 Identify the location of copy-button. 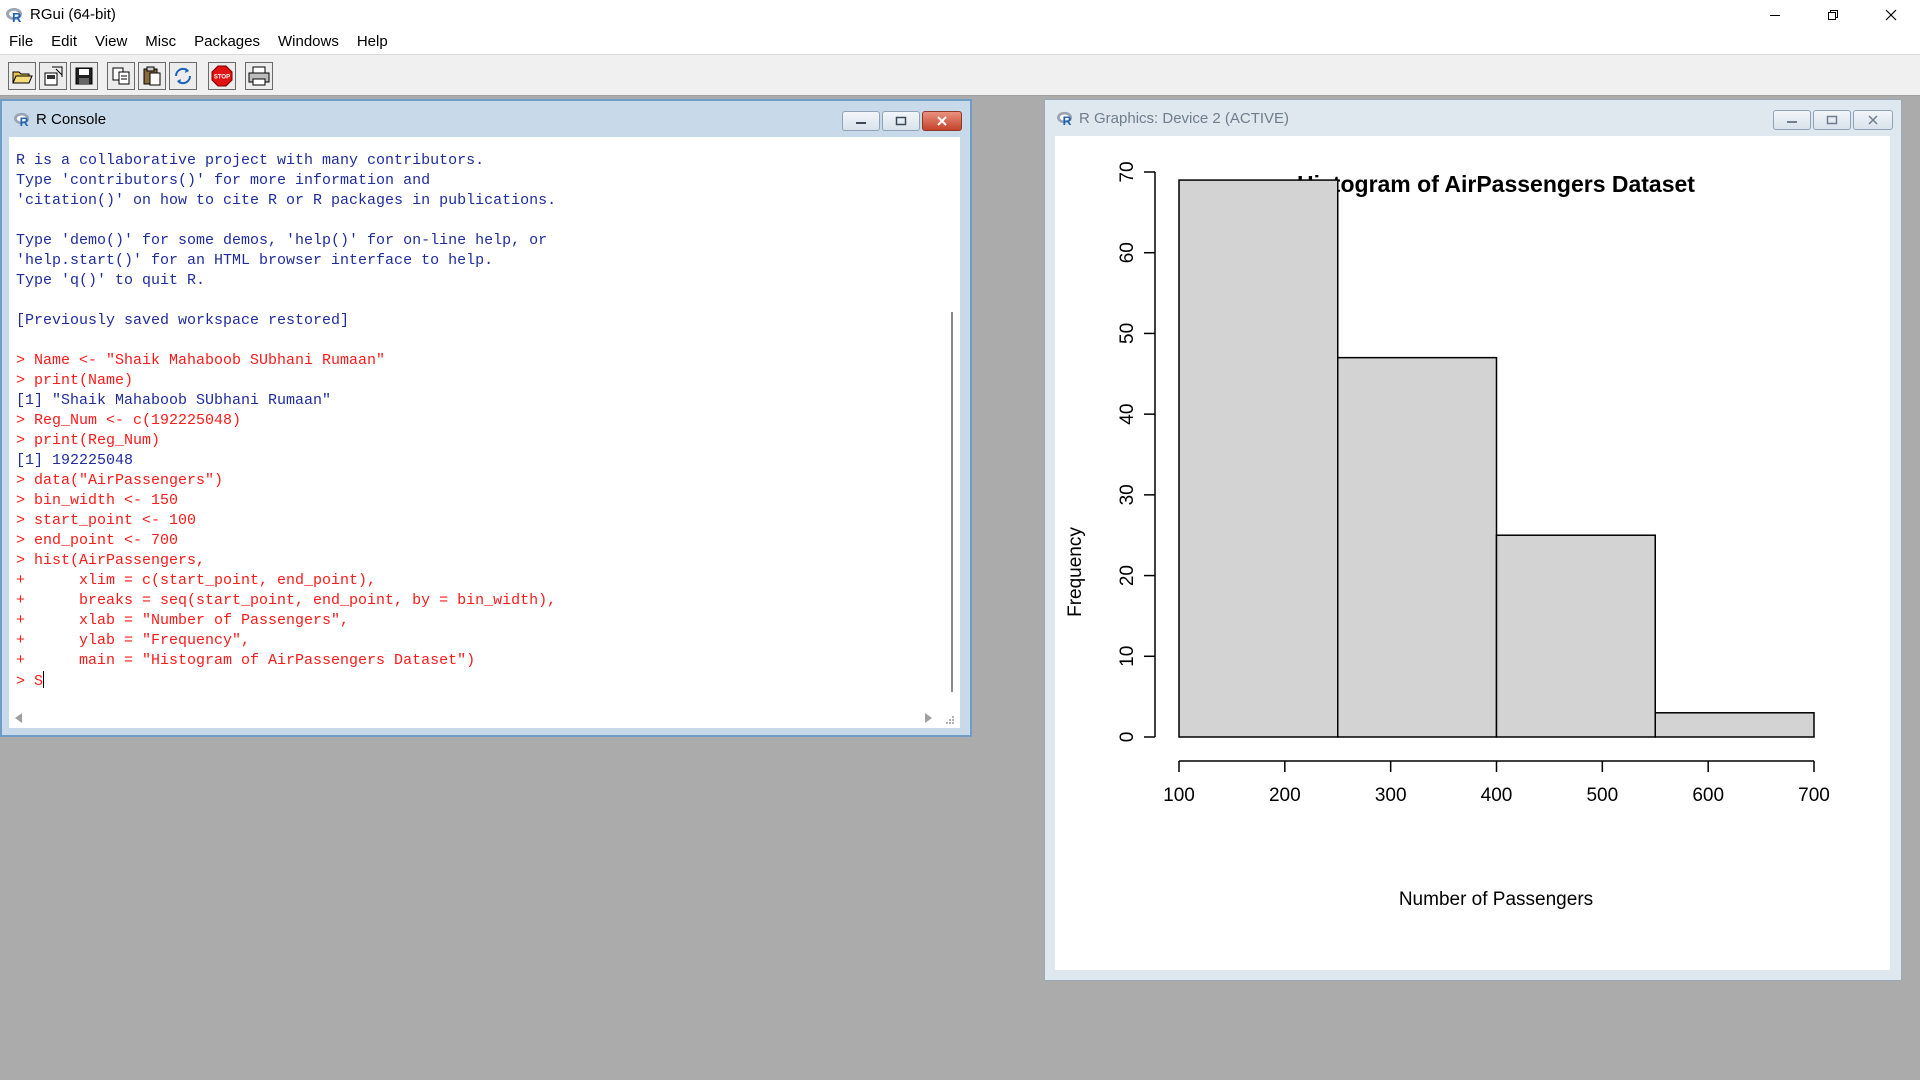
(121, 76).